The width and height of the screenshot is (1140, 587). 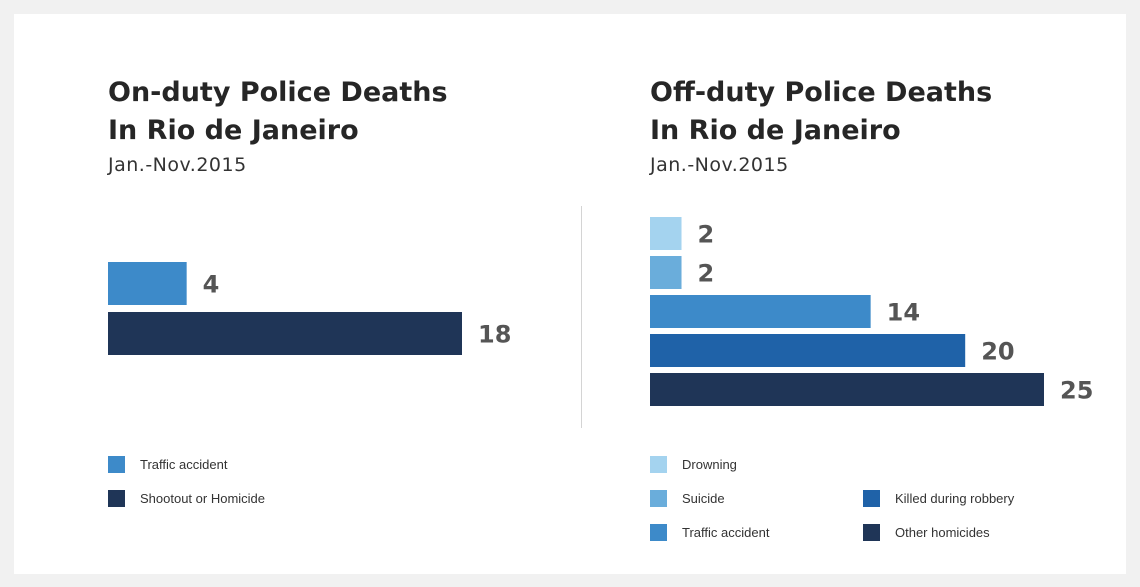 I want to click on chart-title: On-duty Police Deaths In Rio de Janeiro, so click(x=278, y=112).